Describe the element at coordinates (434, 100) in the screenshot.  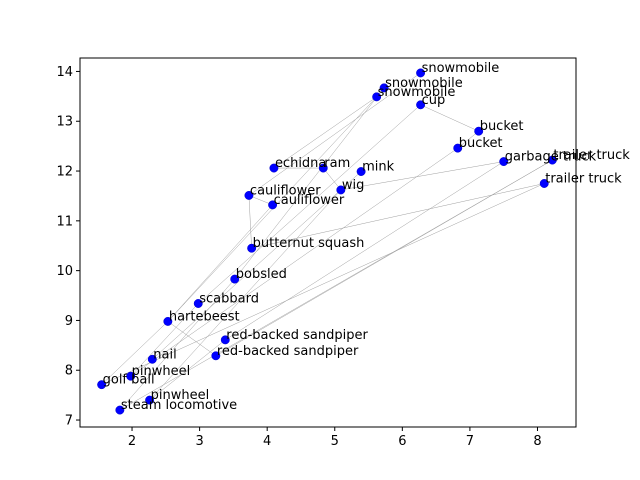
I see `point-label: cup` at that location.